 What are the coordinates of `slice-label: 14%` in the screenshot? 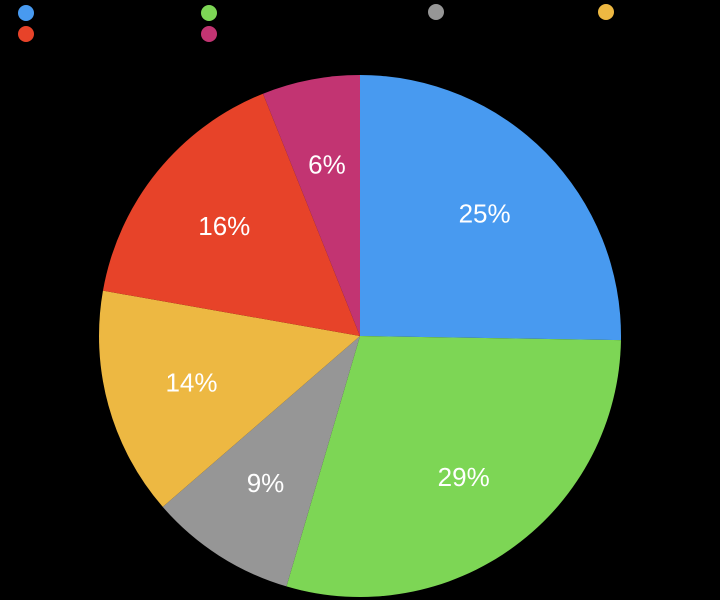 It's located at (191, 383).